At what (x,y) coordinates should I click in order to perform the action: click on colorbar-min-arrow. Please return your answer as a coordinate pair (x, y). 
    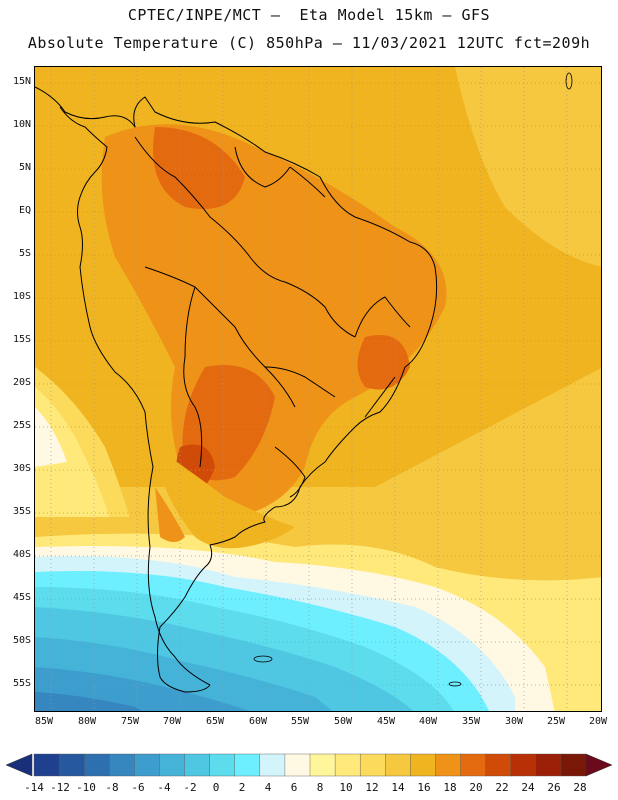
    Looking at the image, I should click on (19, 765).